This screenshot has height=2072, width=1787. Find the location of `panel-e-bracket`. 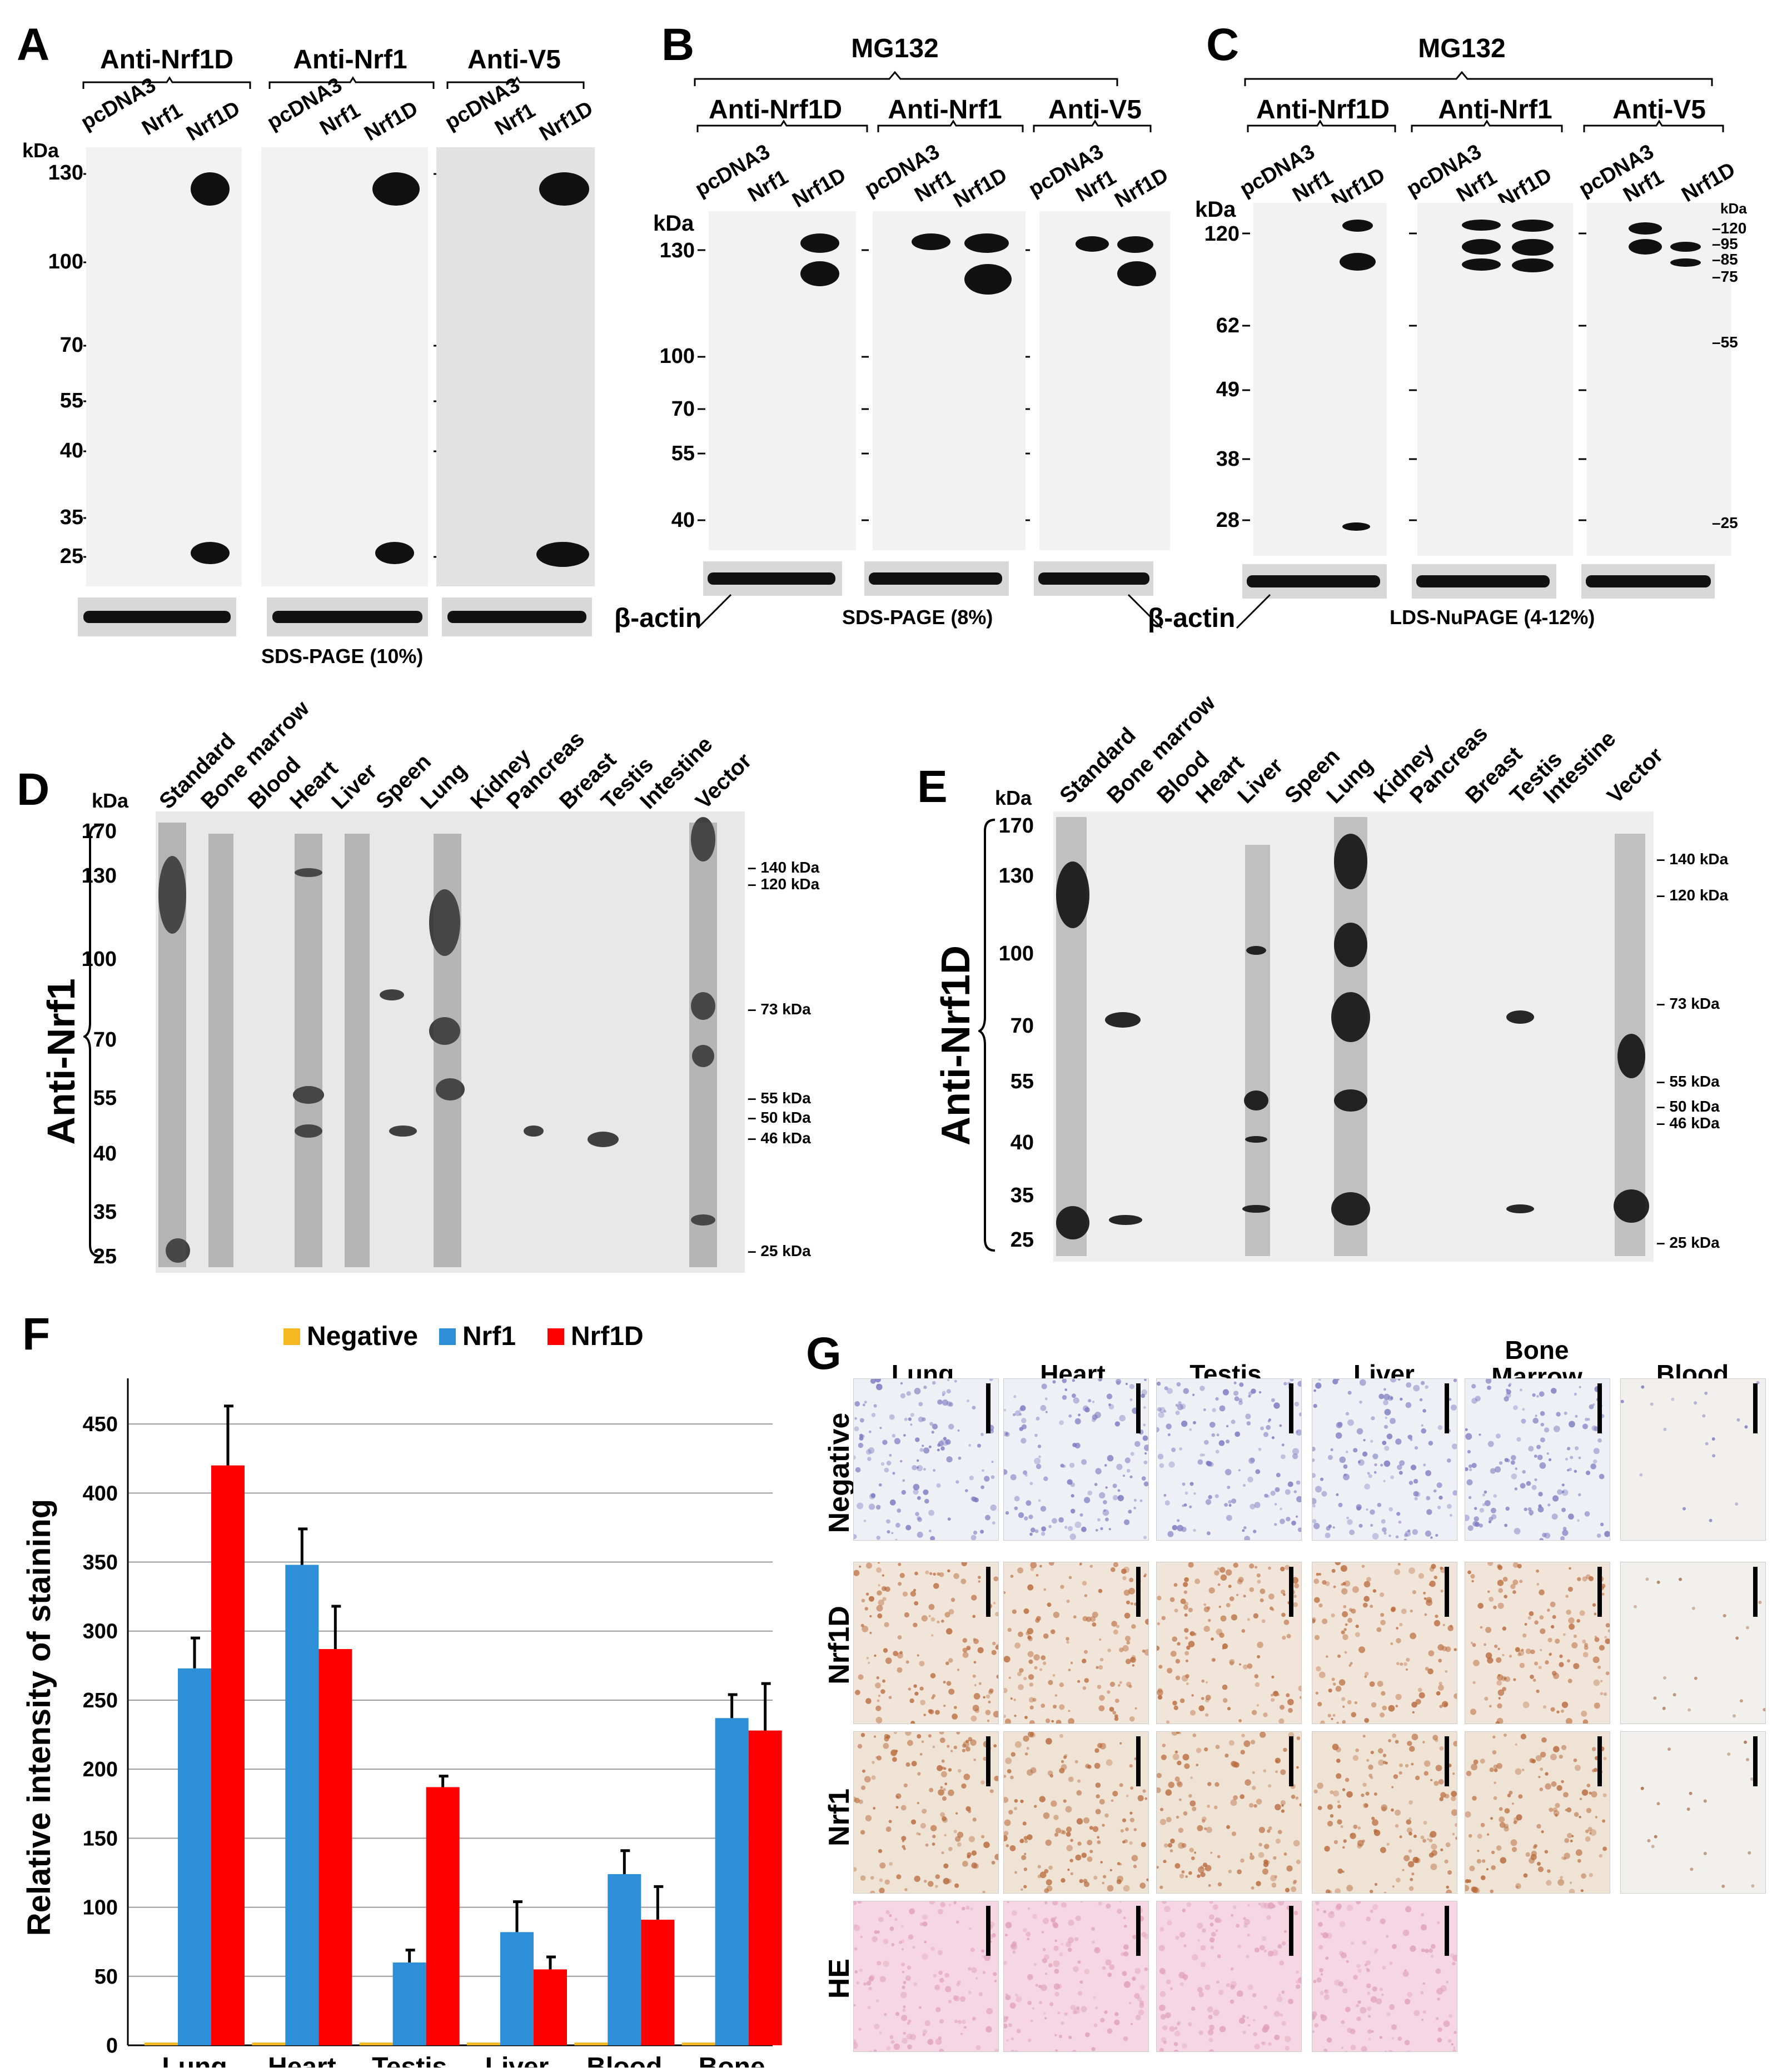

panel-e-bracket is located at coordinates (986, 1035).